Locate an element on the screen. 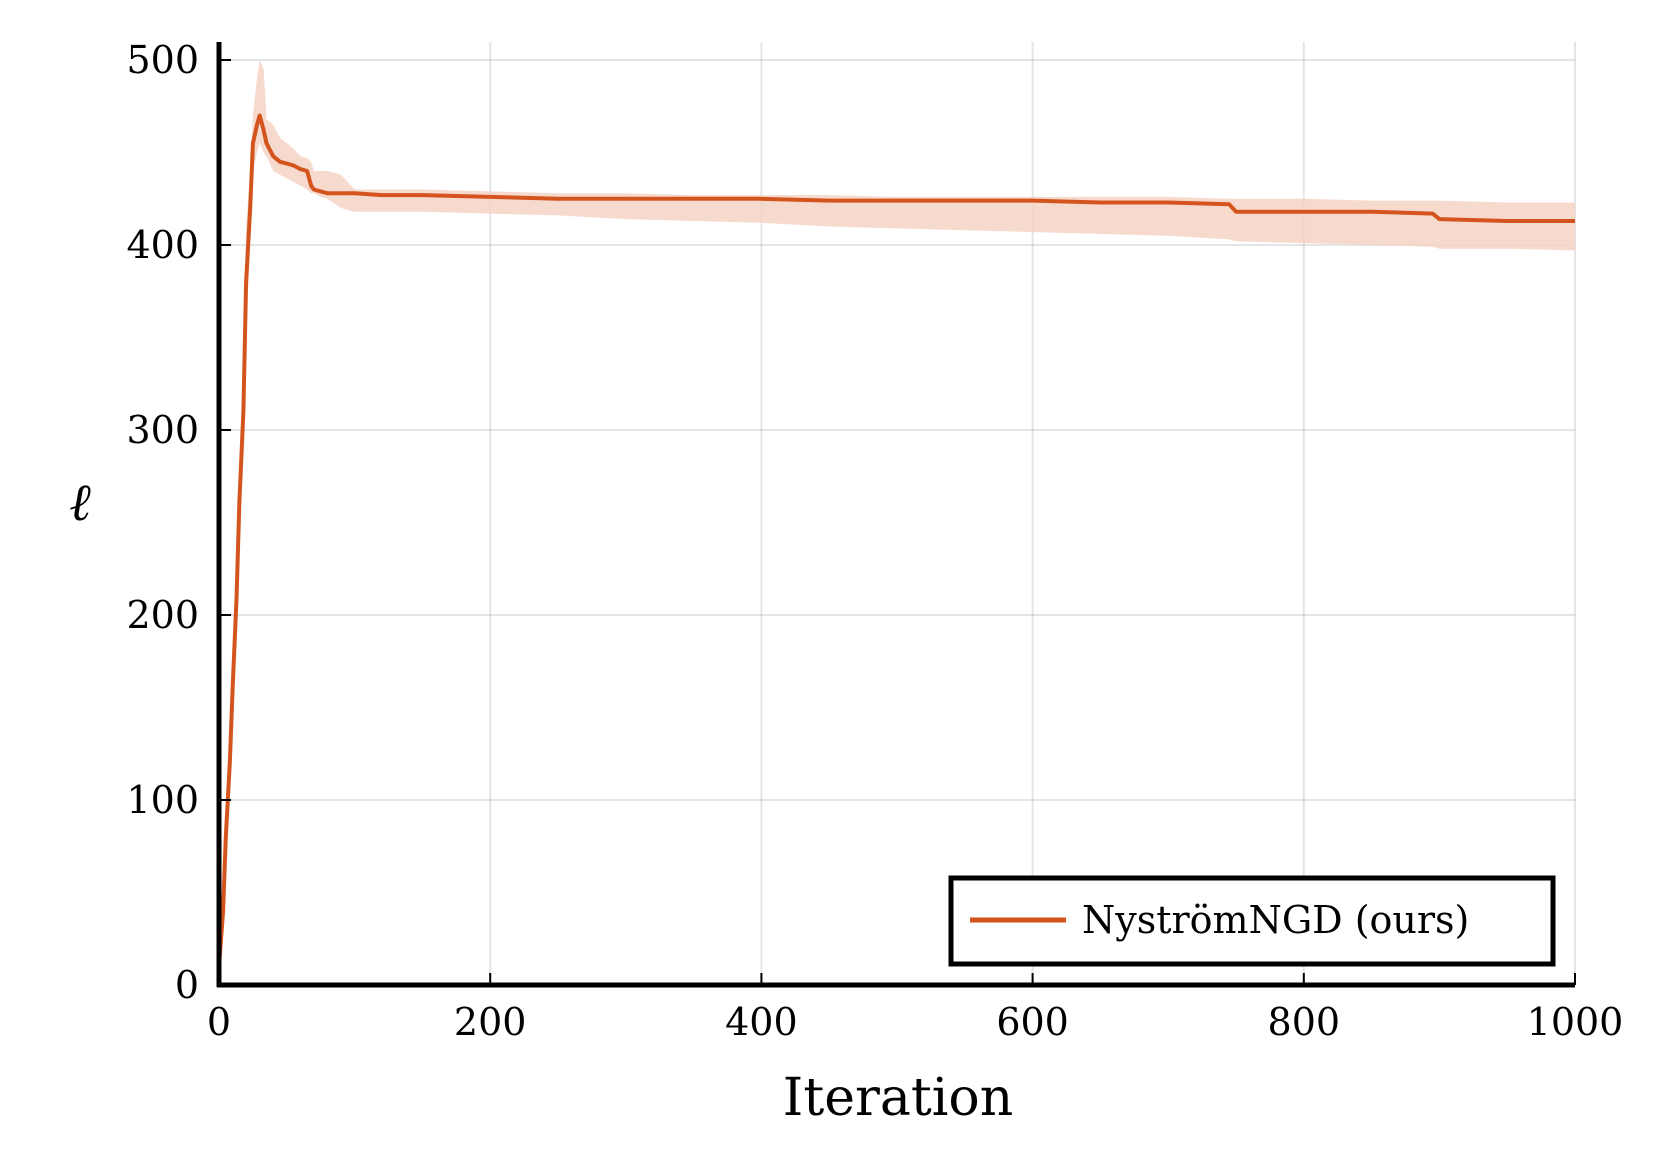  x-tick-label: 0 is located at coordinates (219, 1022).